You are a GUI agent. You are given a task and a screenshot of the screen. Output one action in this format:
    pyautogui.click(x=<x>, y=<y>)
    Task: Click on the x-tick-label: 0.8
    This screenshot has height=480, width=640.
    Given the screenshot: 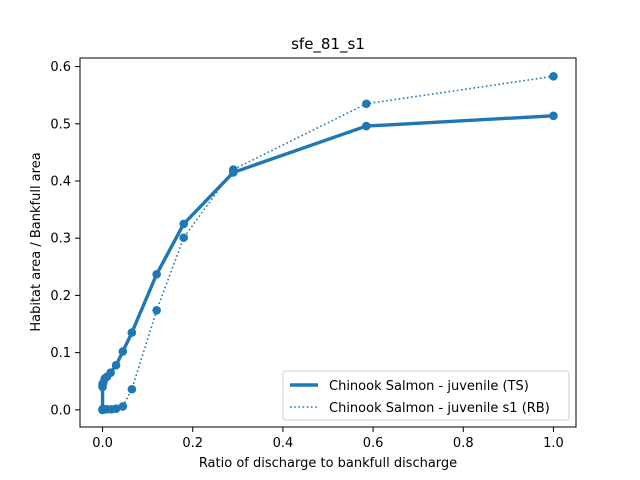 What is the action you would take?
    pyautogui.click(x=463, y=443)
    